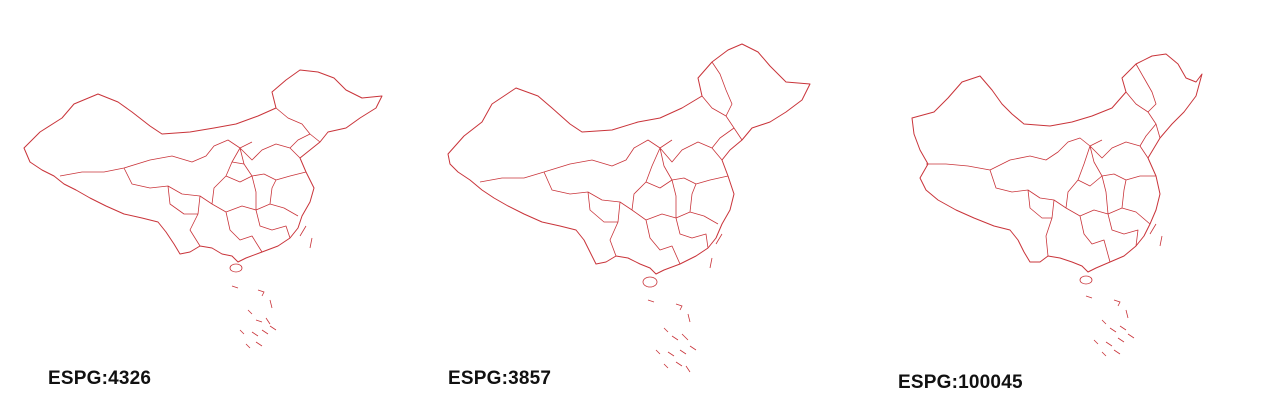 This screenshot has width=1271, height=409. What do you see at coordinates (100, 378) in the screenshot?
I see `projection-label: ESPG:4326` at bounding box center [100, 378].